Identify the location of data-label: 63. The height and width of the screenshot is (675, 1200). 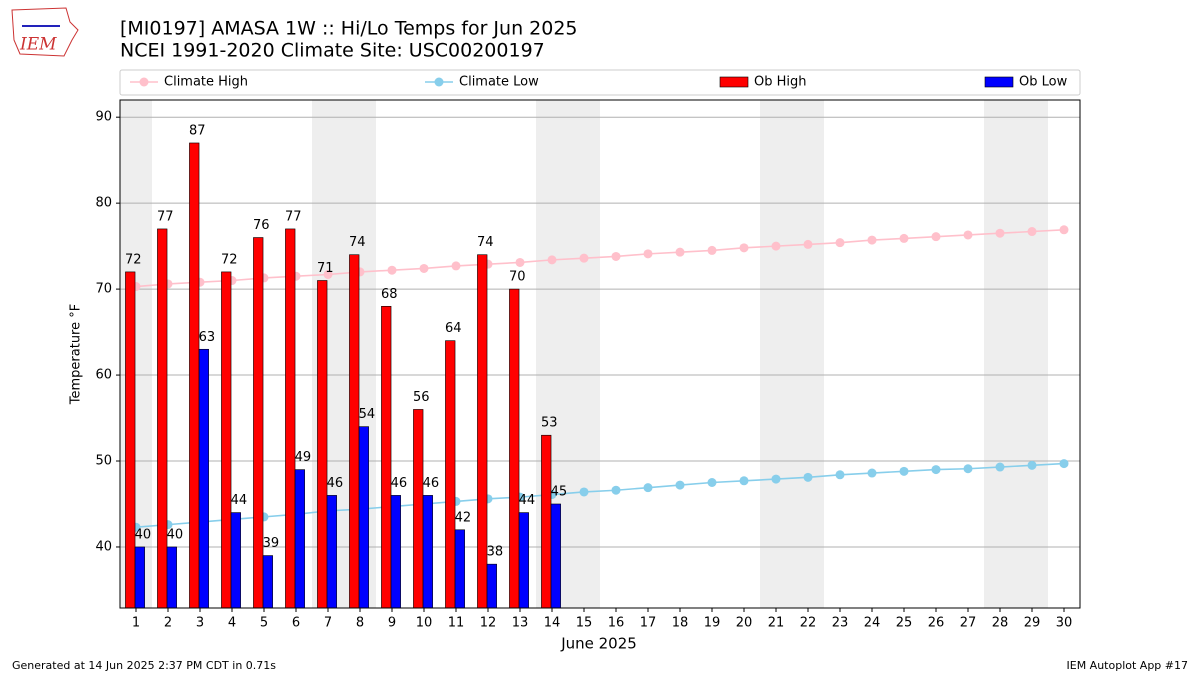
(207, 337).